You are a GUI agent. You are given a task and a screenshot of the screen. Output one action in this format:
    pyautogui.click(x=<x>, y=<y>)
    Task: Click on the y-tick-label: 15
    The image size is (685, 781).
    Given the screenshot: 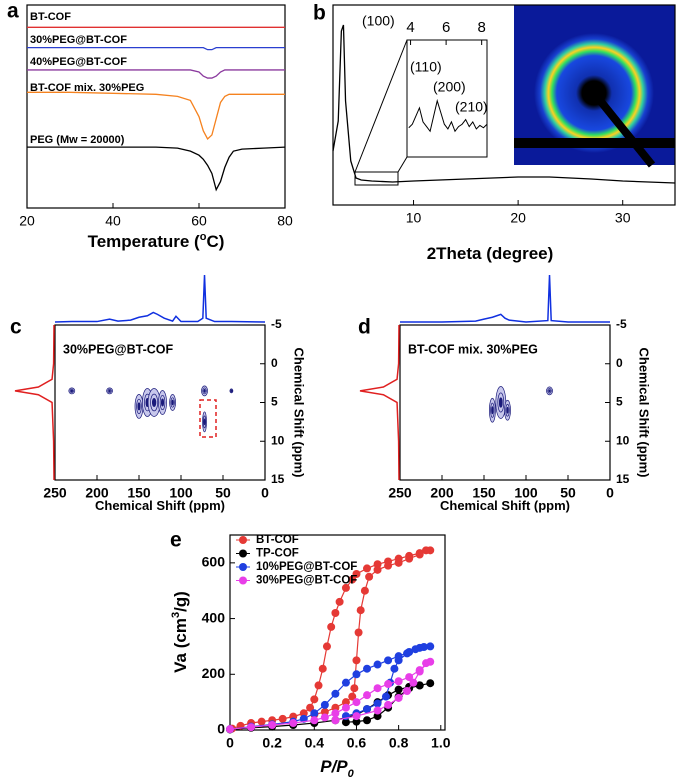 What is the action you would take?
    pyautogui.click(x=278, y=479)
    